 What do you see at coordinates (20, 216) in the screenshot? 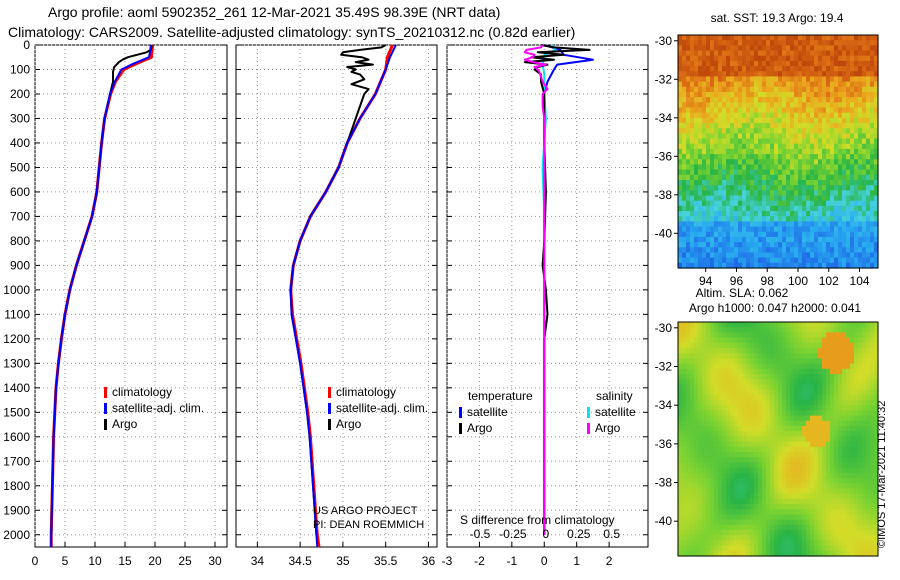
I see `depth-tick-label: 700` at bounding box center [20, 216].